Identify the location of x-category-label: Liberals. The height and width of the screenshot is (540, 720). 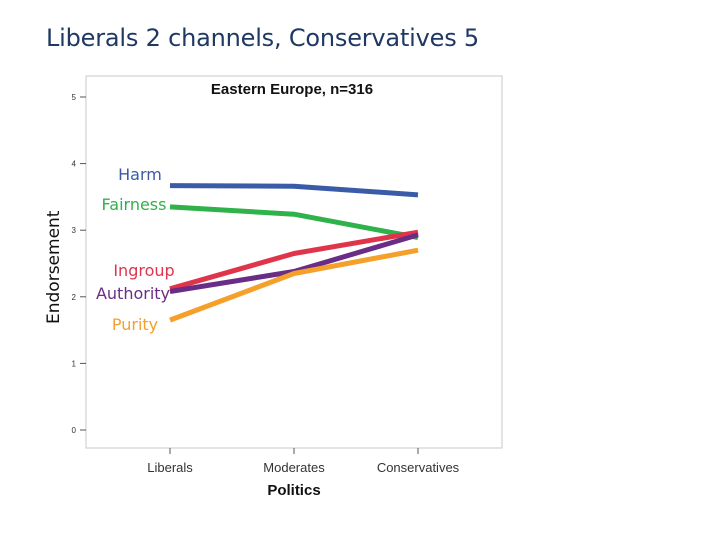
(170, 467).